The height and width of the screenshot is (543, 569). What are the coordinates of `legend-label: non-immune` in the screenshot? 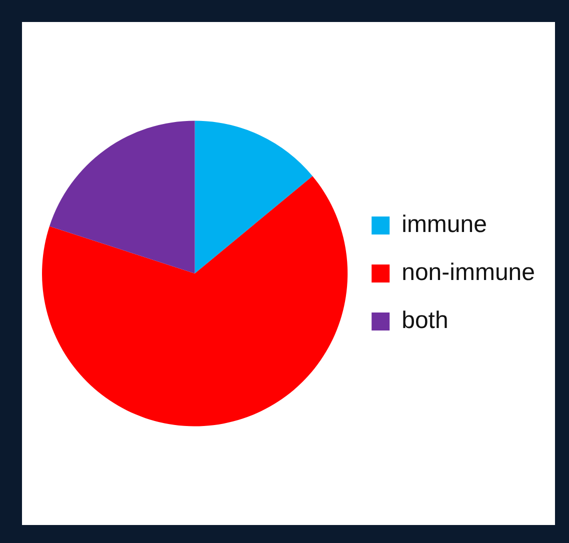 It's located at (469, 272).